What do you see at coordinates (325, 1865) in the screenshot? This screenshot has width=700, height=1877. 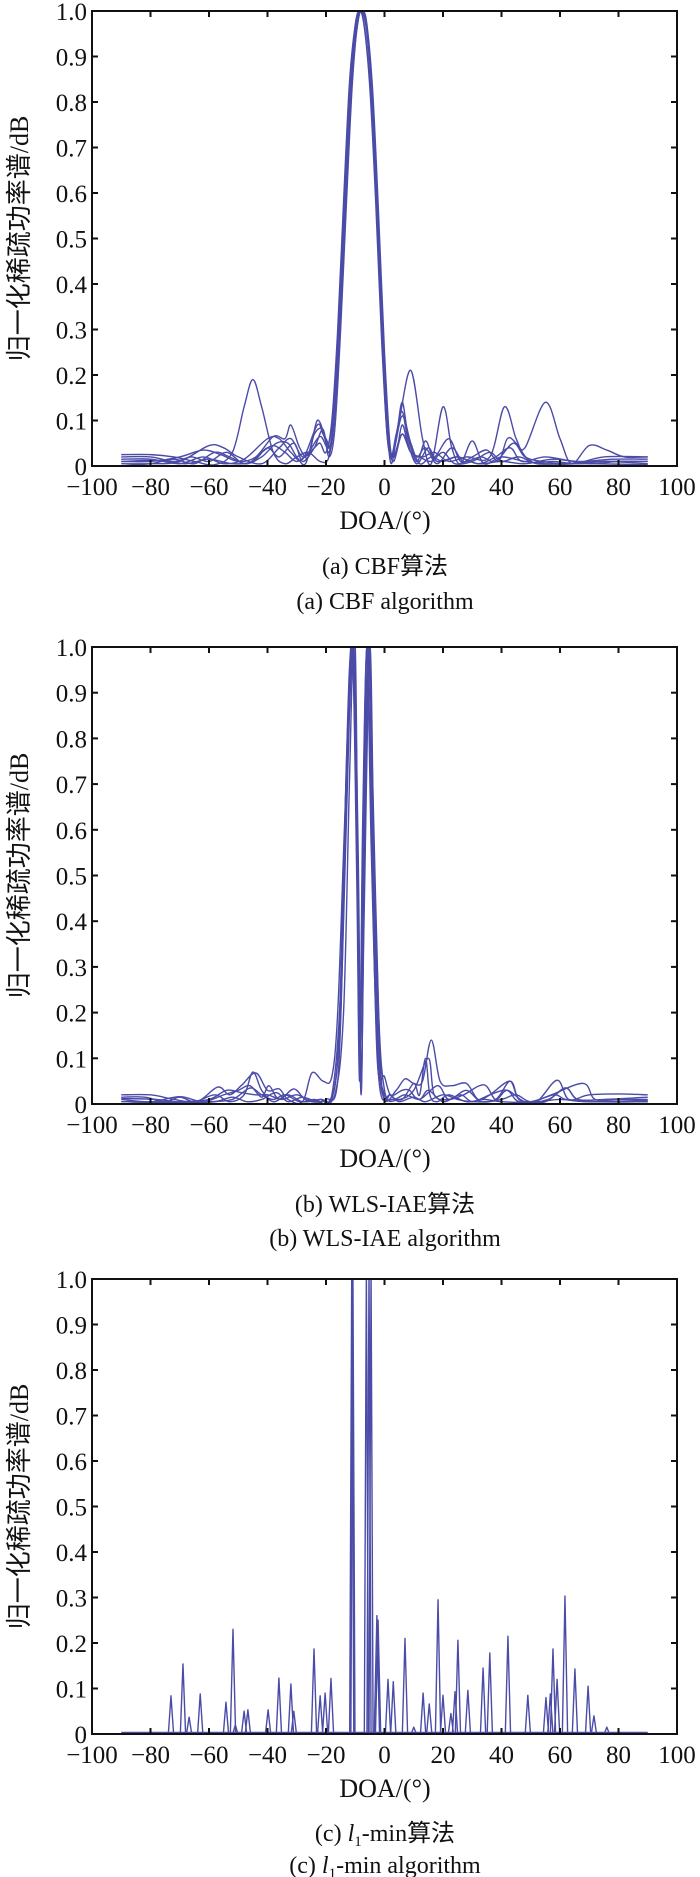 I see `caption-c-en-var: l` at bounding box center [325, 1865].